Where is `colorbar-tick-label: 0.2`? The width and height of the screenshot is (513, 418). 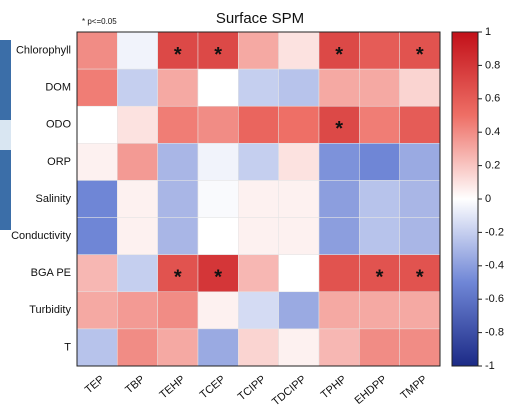 colorbar-tick-label: 0.2 is located at coordinates (492, 166).